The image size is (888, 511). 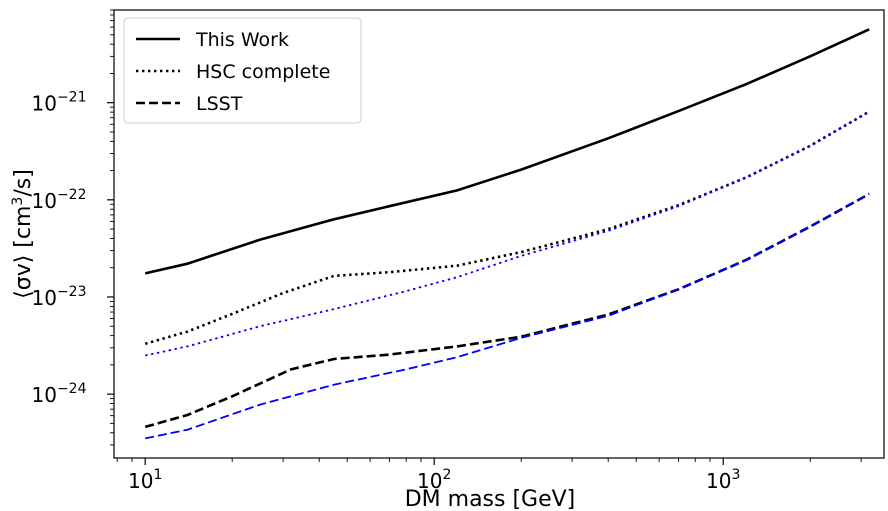 I want to click on legend-label-this-work: This Work, so click(x=242, y=40).